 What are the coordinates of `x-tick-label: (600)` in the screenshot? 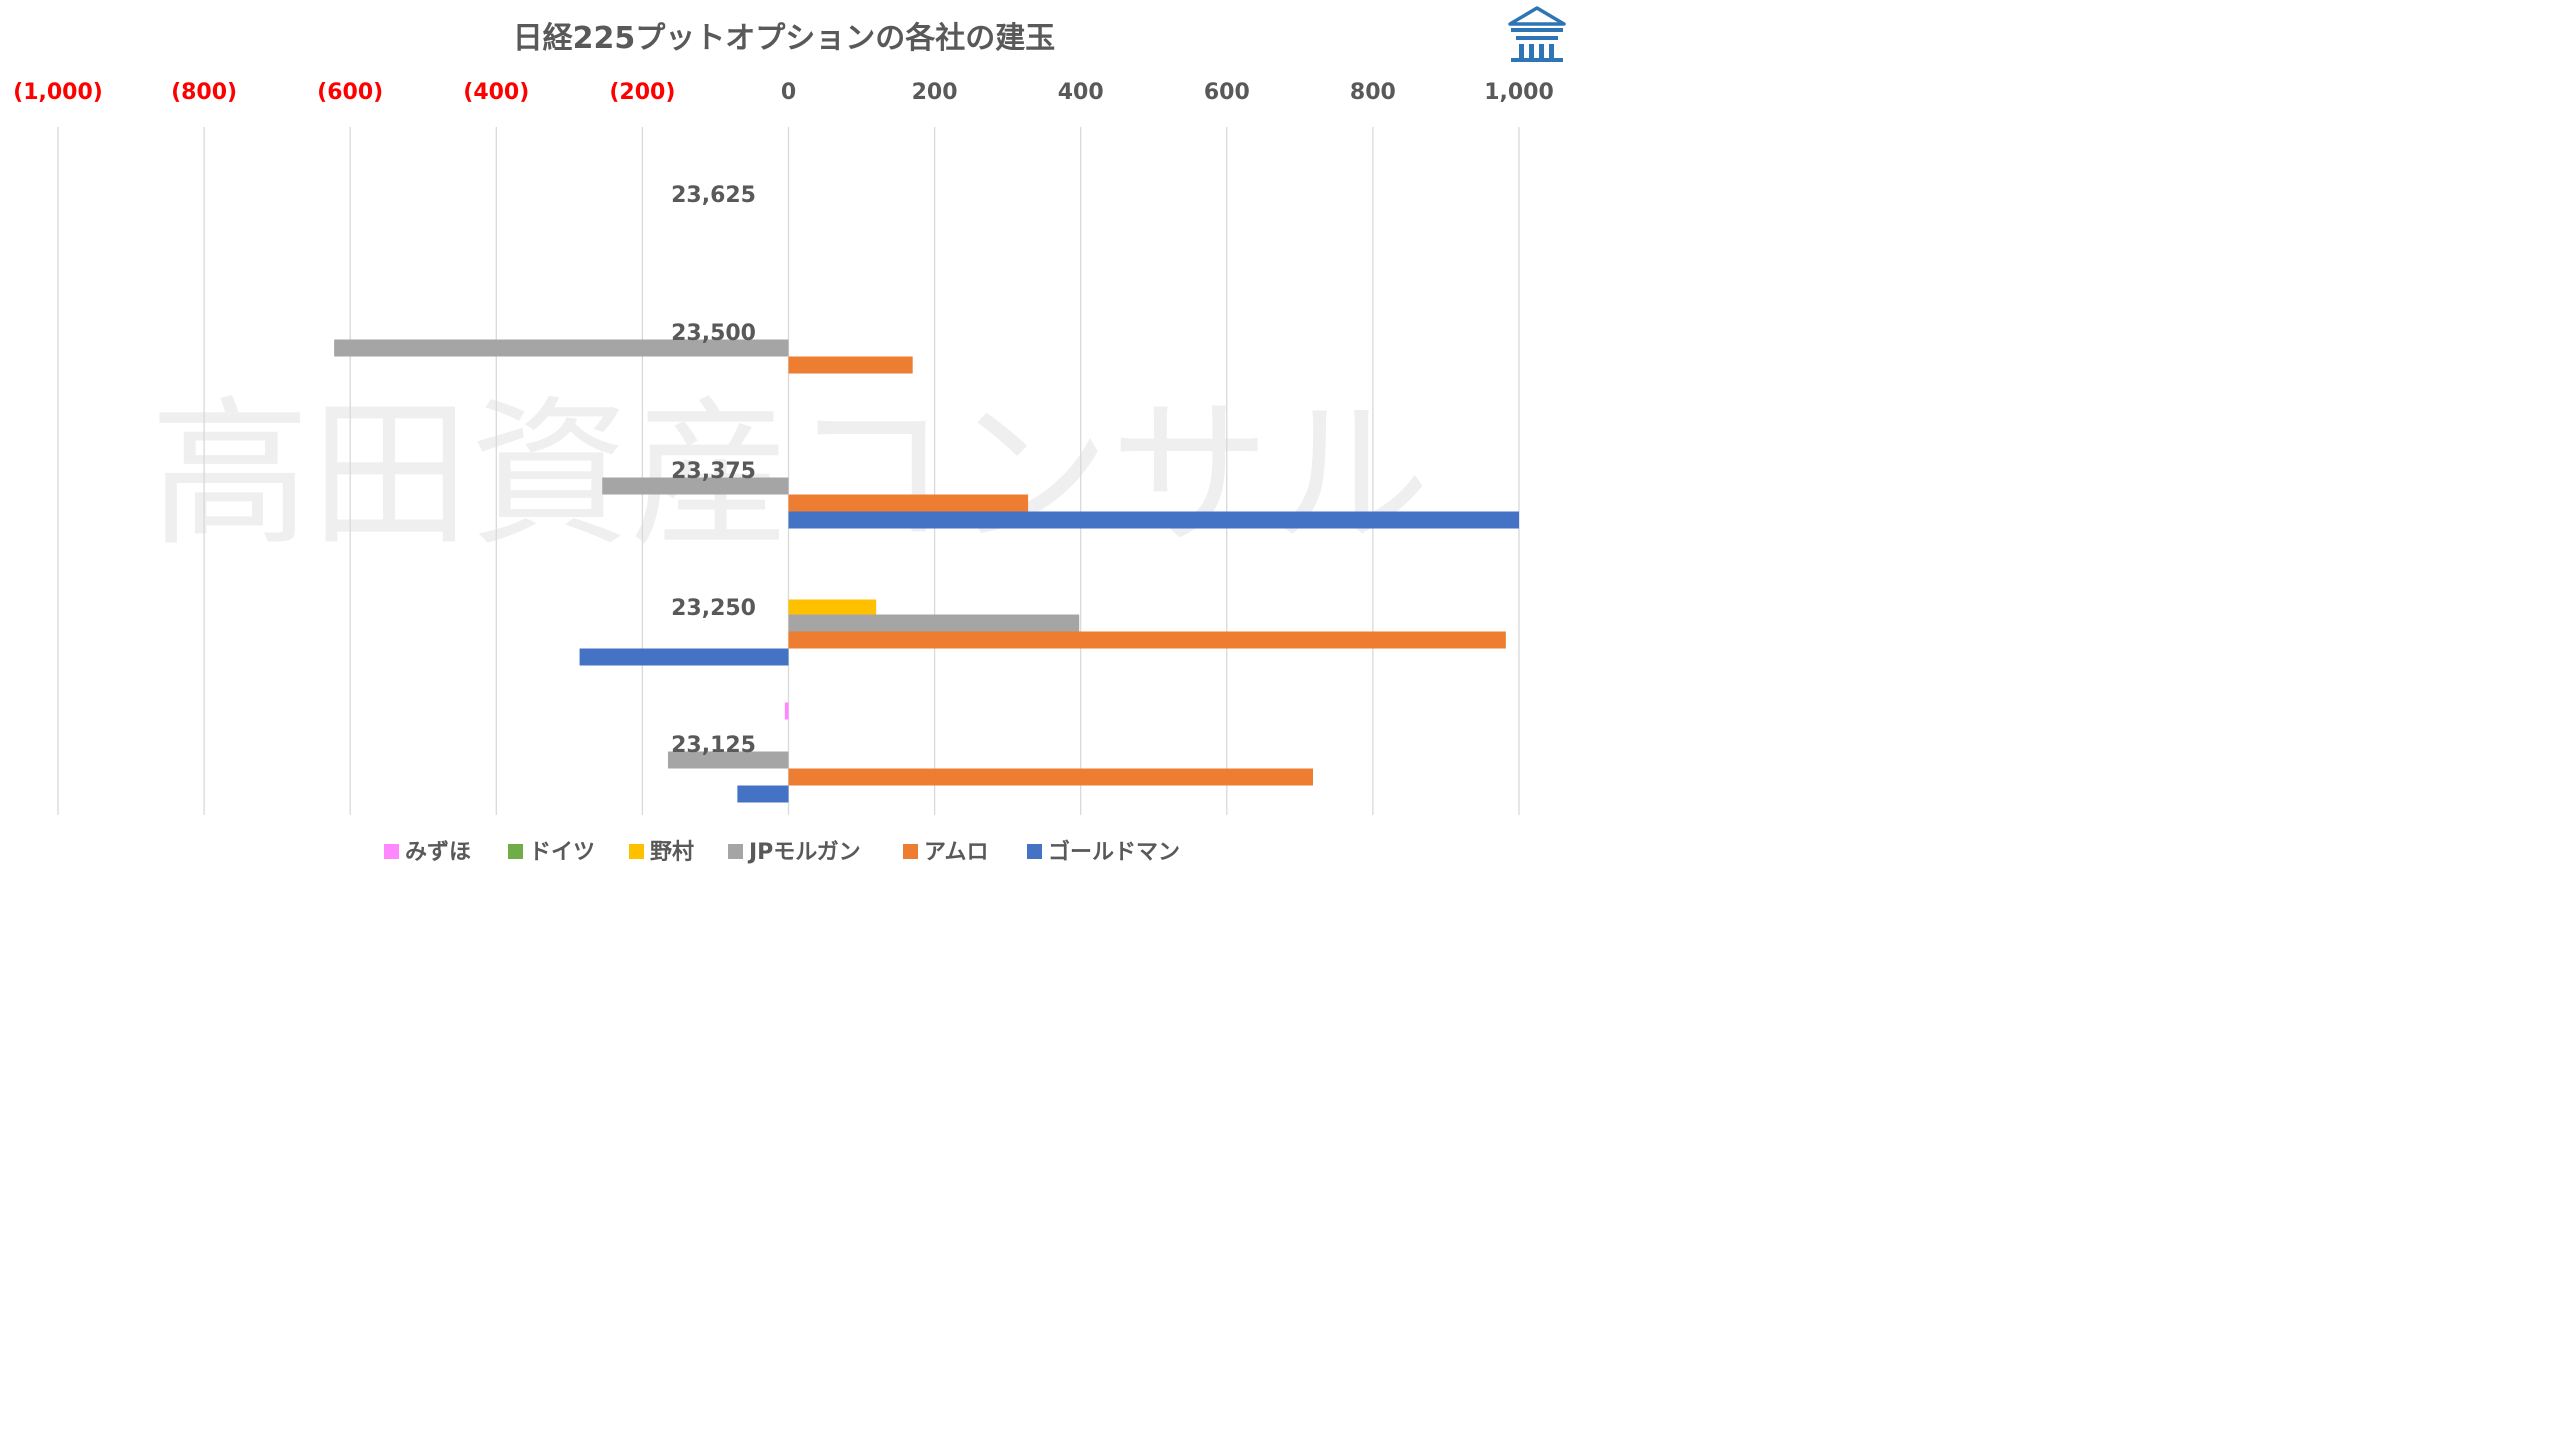 It's located at (350, 92).